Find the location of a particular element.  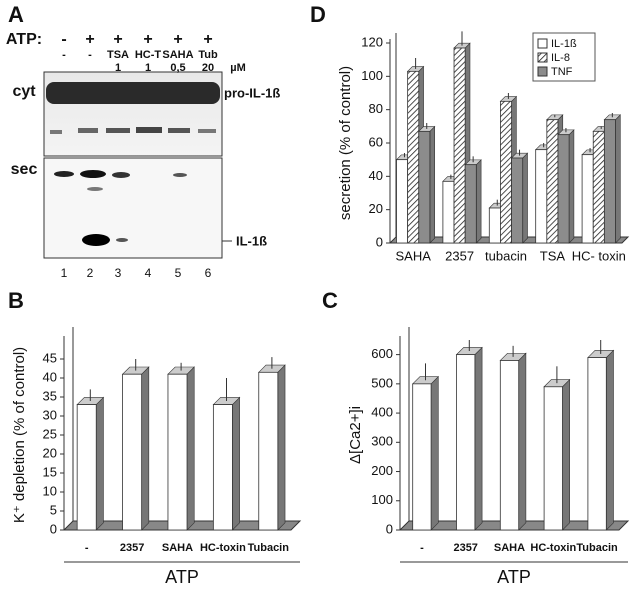

y-tick-label: 600 is located at coordinates (382, 353).